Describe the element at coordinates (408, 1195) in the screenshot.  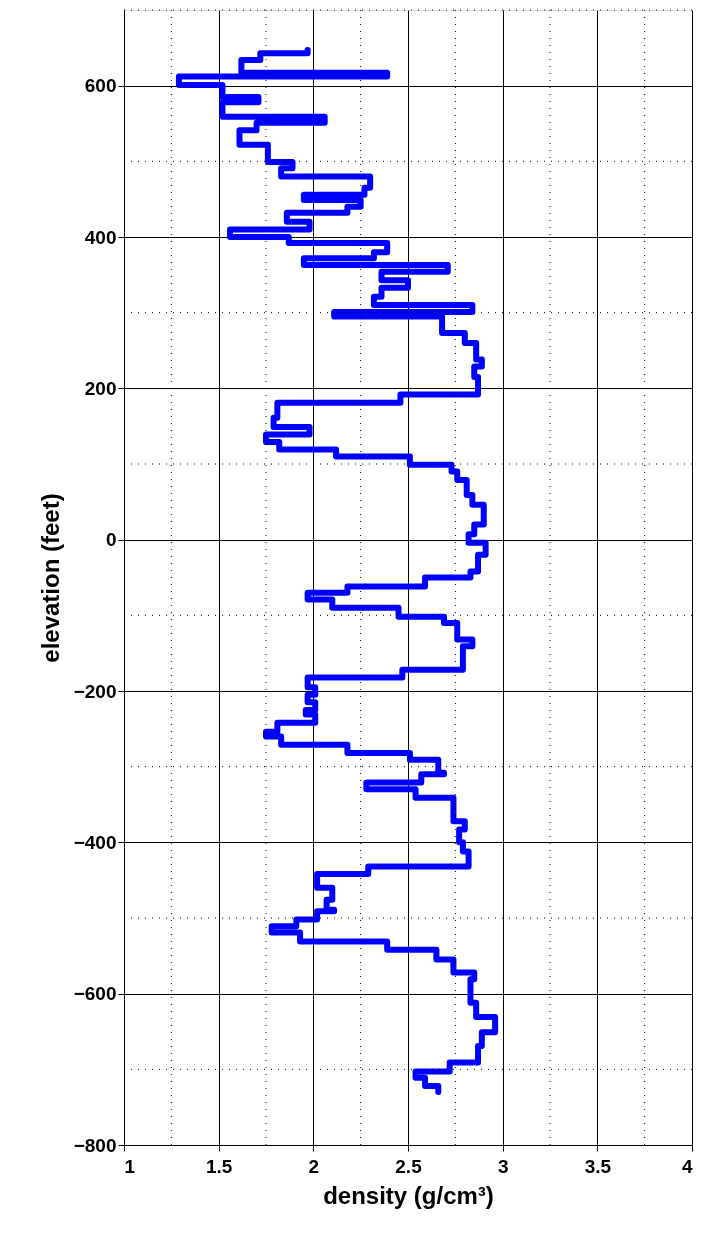
I see `x-axis-title: density (g/cm³)` at that location.